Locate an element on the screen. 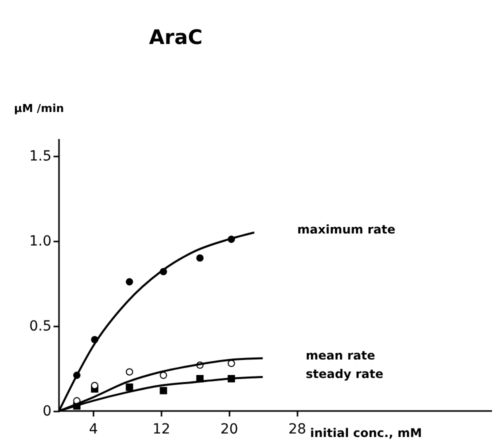  chart-title: AraC is located at coordinates (176, 37).